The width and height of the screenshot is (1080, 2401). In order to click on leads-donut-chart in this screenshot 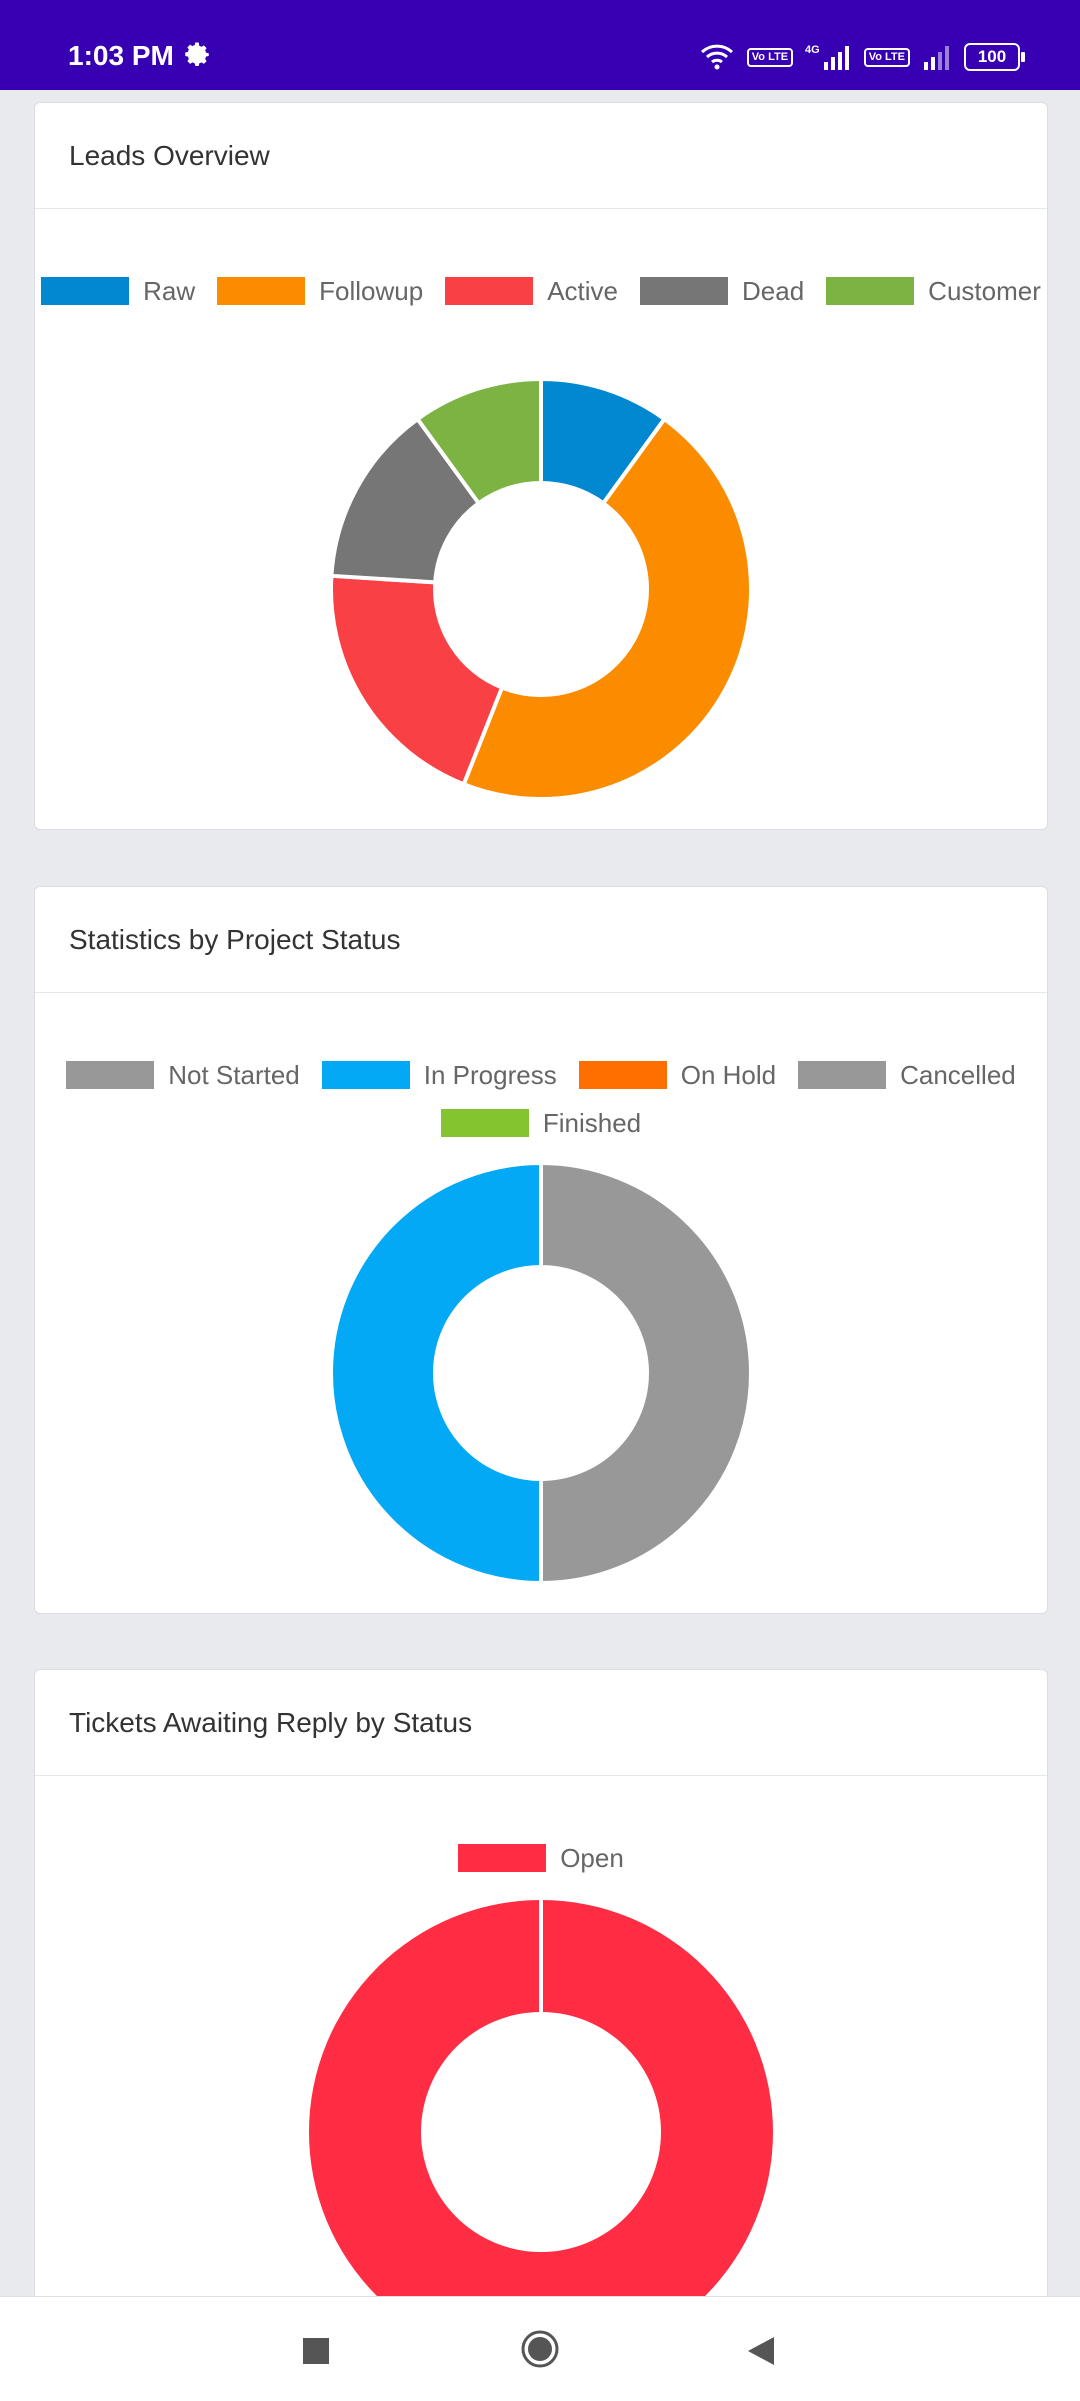, I will do `click(541, 589)`.